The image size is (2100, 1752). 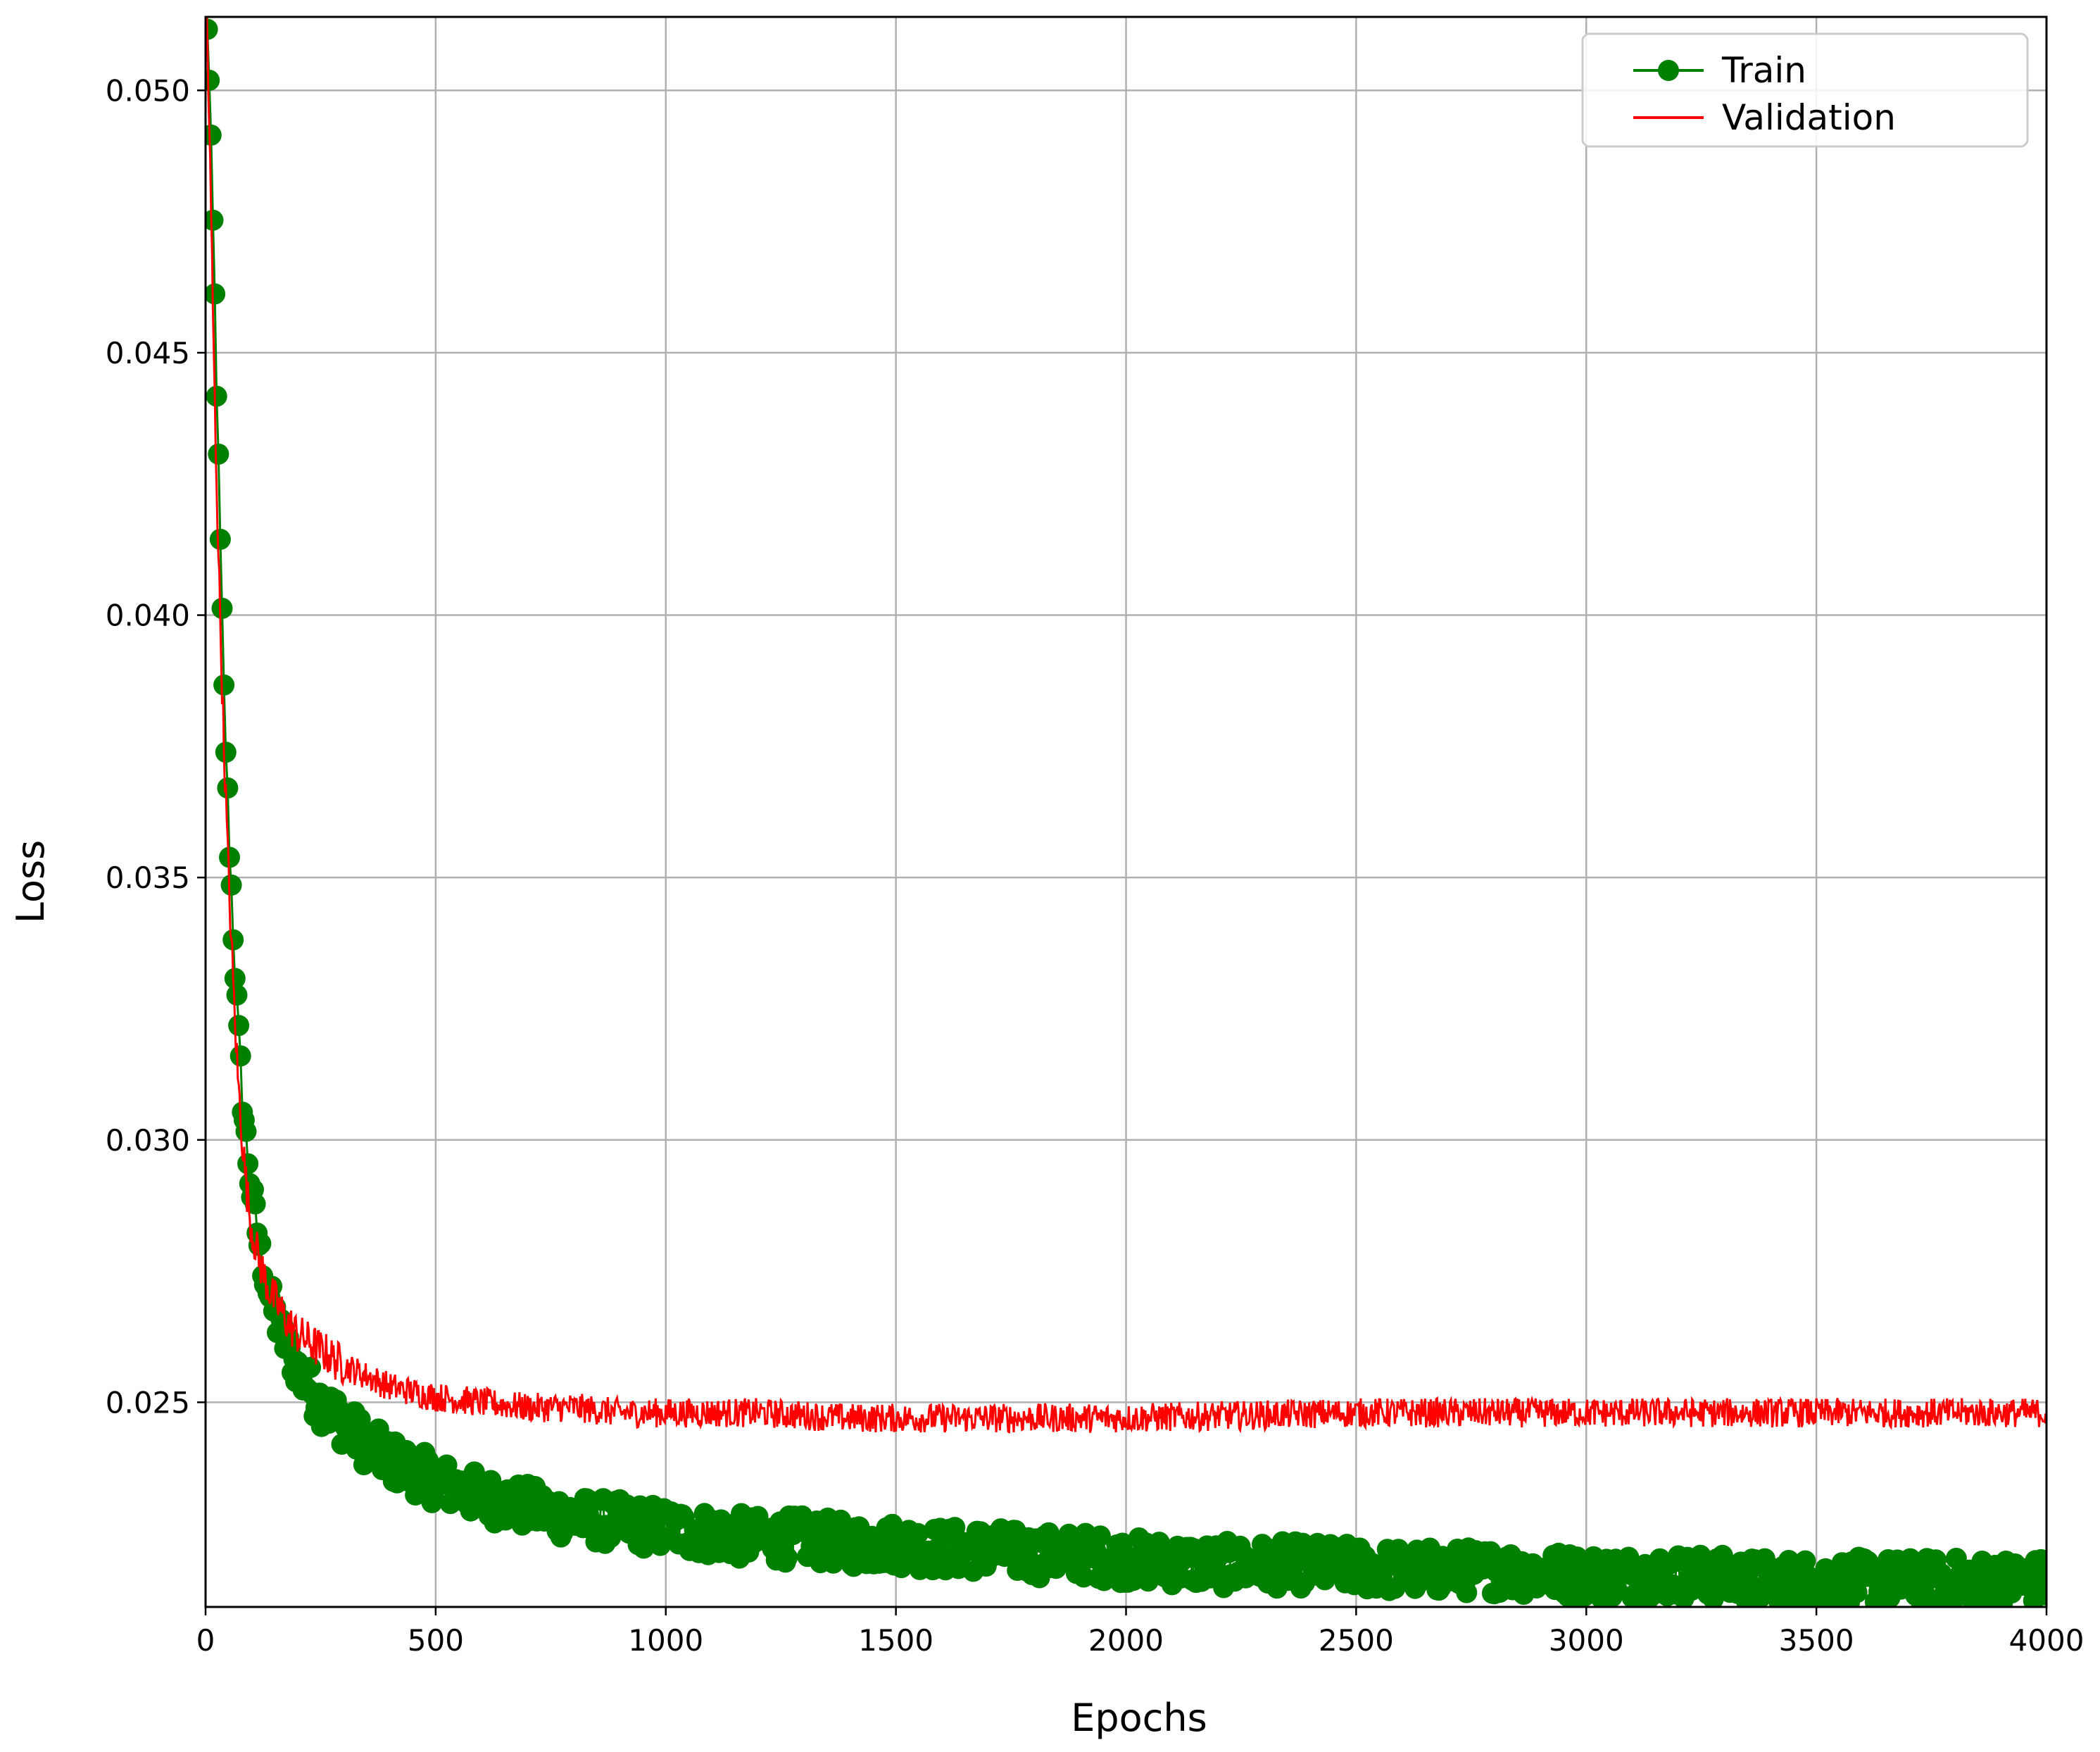 I want to click on y-tick-label: 0.025, so click(x=148, y=1402).